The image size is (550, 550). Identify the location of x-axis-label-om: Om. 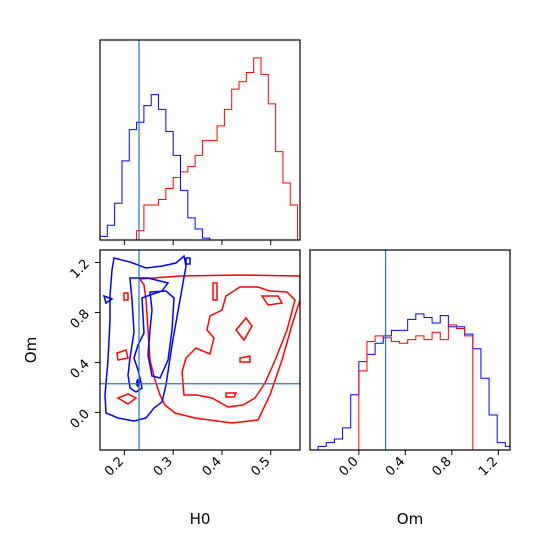
(410, 519).